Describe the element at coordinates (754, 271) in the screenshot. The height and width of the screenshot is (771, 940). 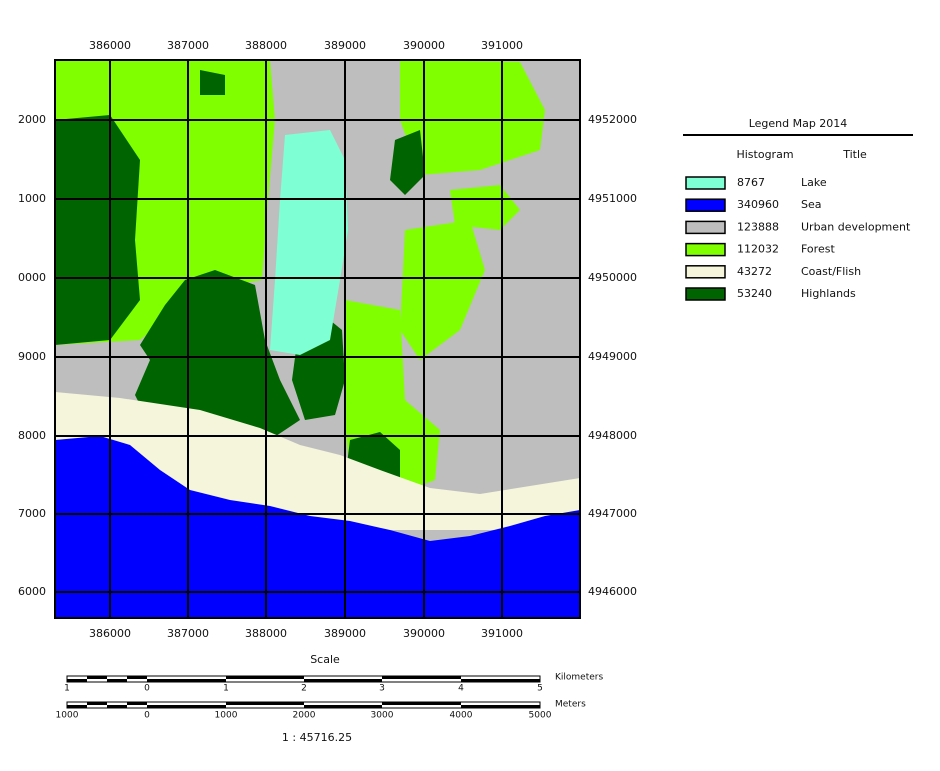
I see `legend-count: 43272` at that location.